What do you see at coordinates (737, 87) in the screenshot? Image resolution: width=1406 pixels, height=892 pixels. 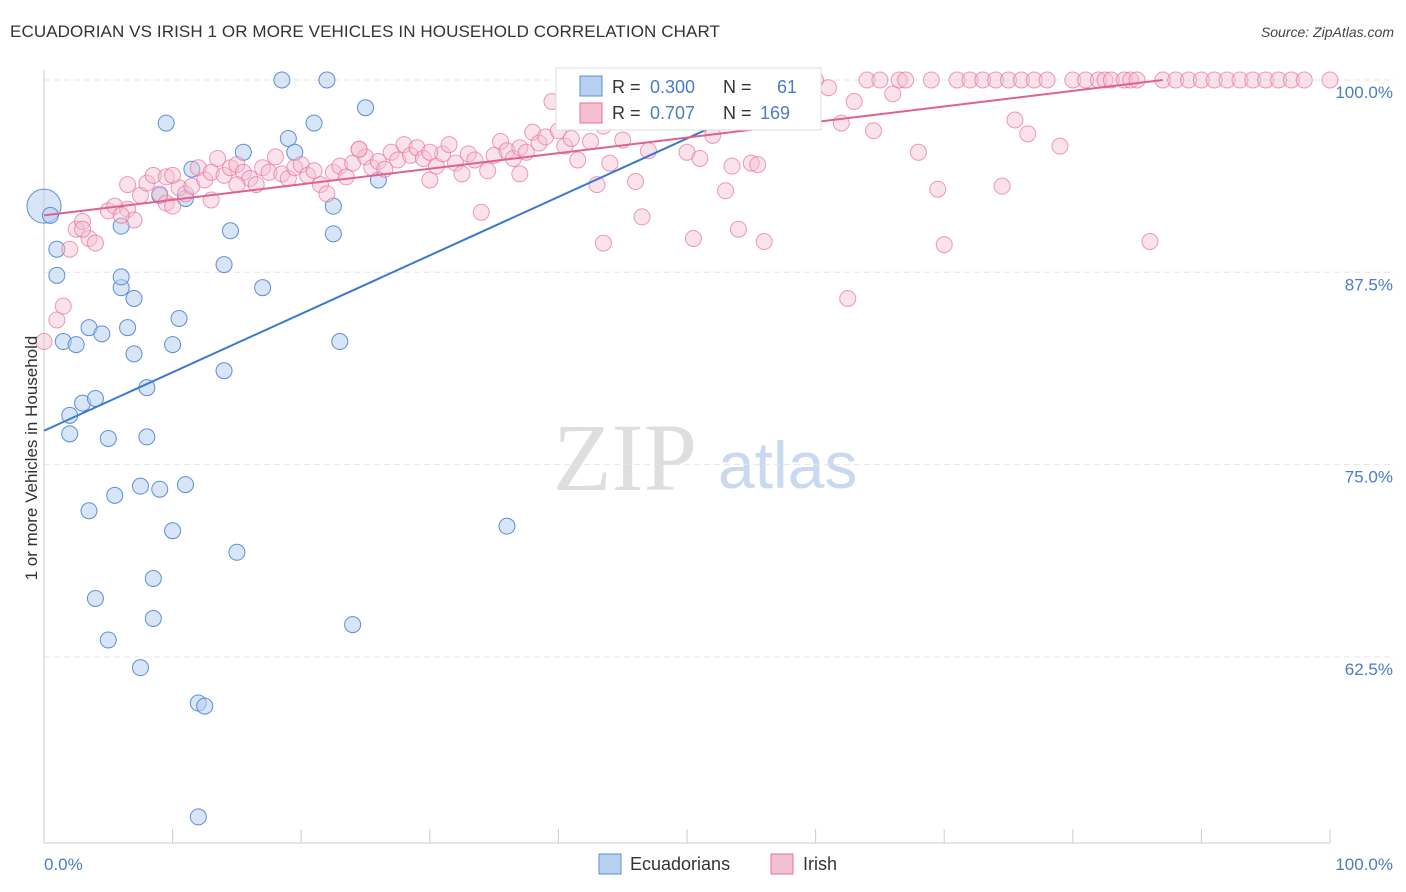 I see `legend-n-label-1: N =` at bounding box center [737, 87].